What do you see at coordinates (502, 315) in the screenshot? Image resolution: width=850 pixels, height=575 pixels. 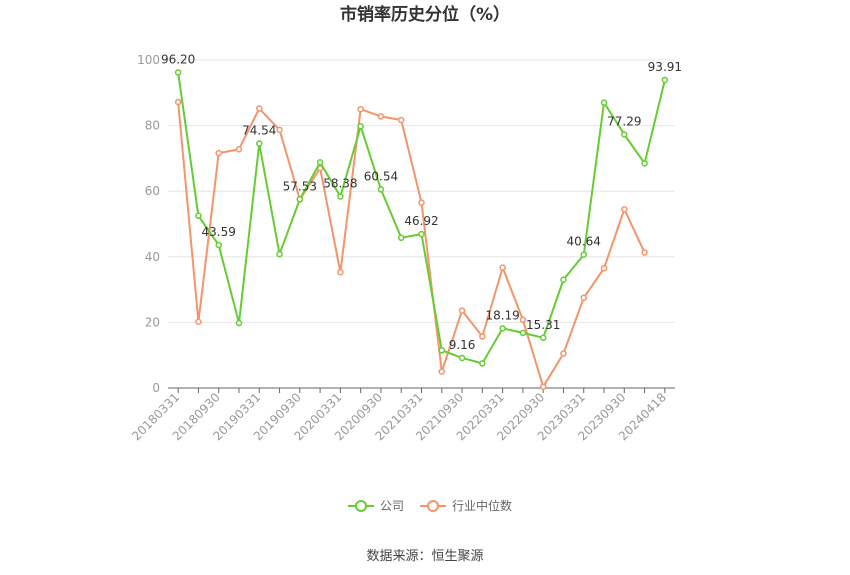 I see `data-label: 18.19` at bounding box center [502, 315].